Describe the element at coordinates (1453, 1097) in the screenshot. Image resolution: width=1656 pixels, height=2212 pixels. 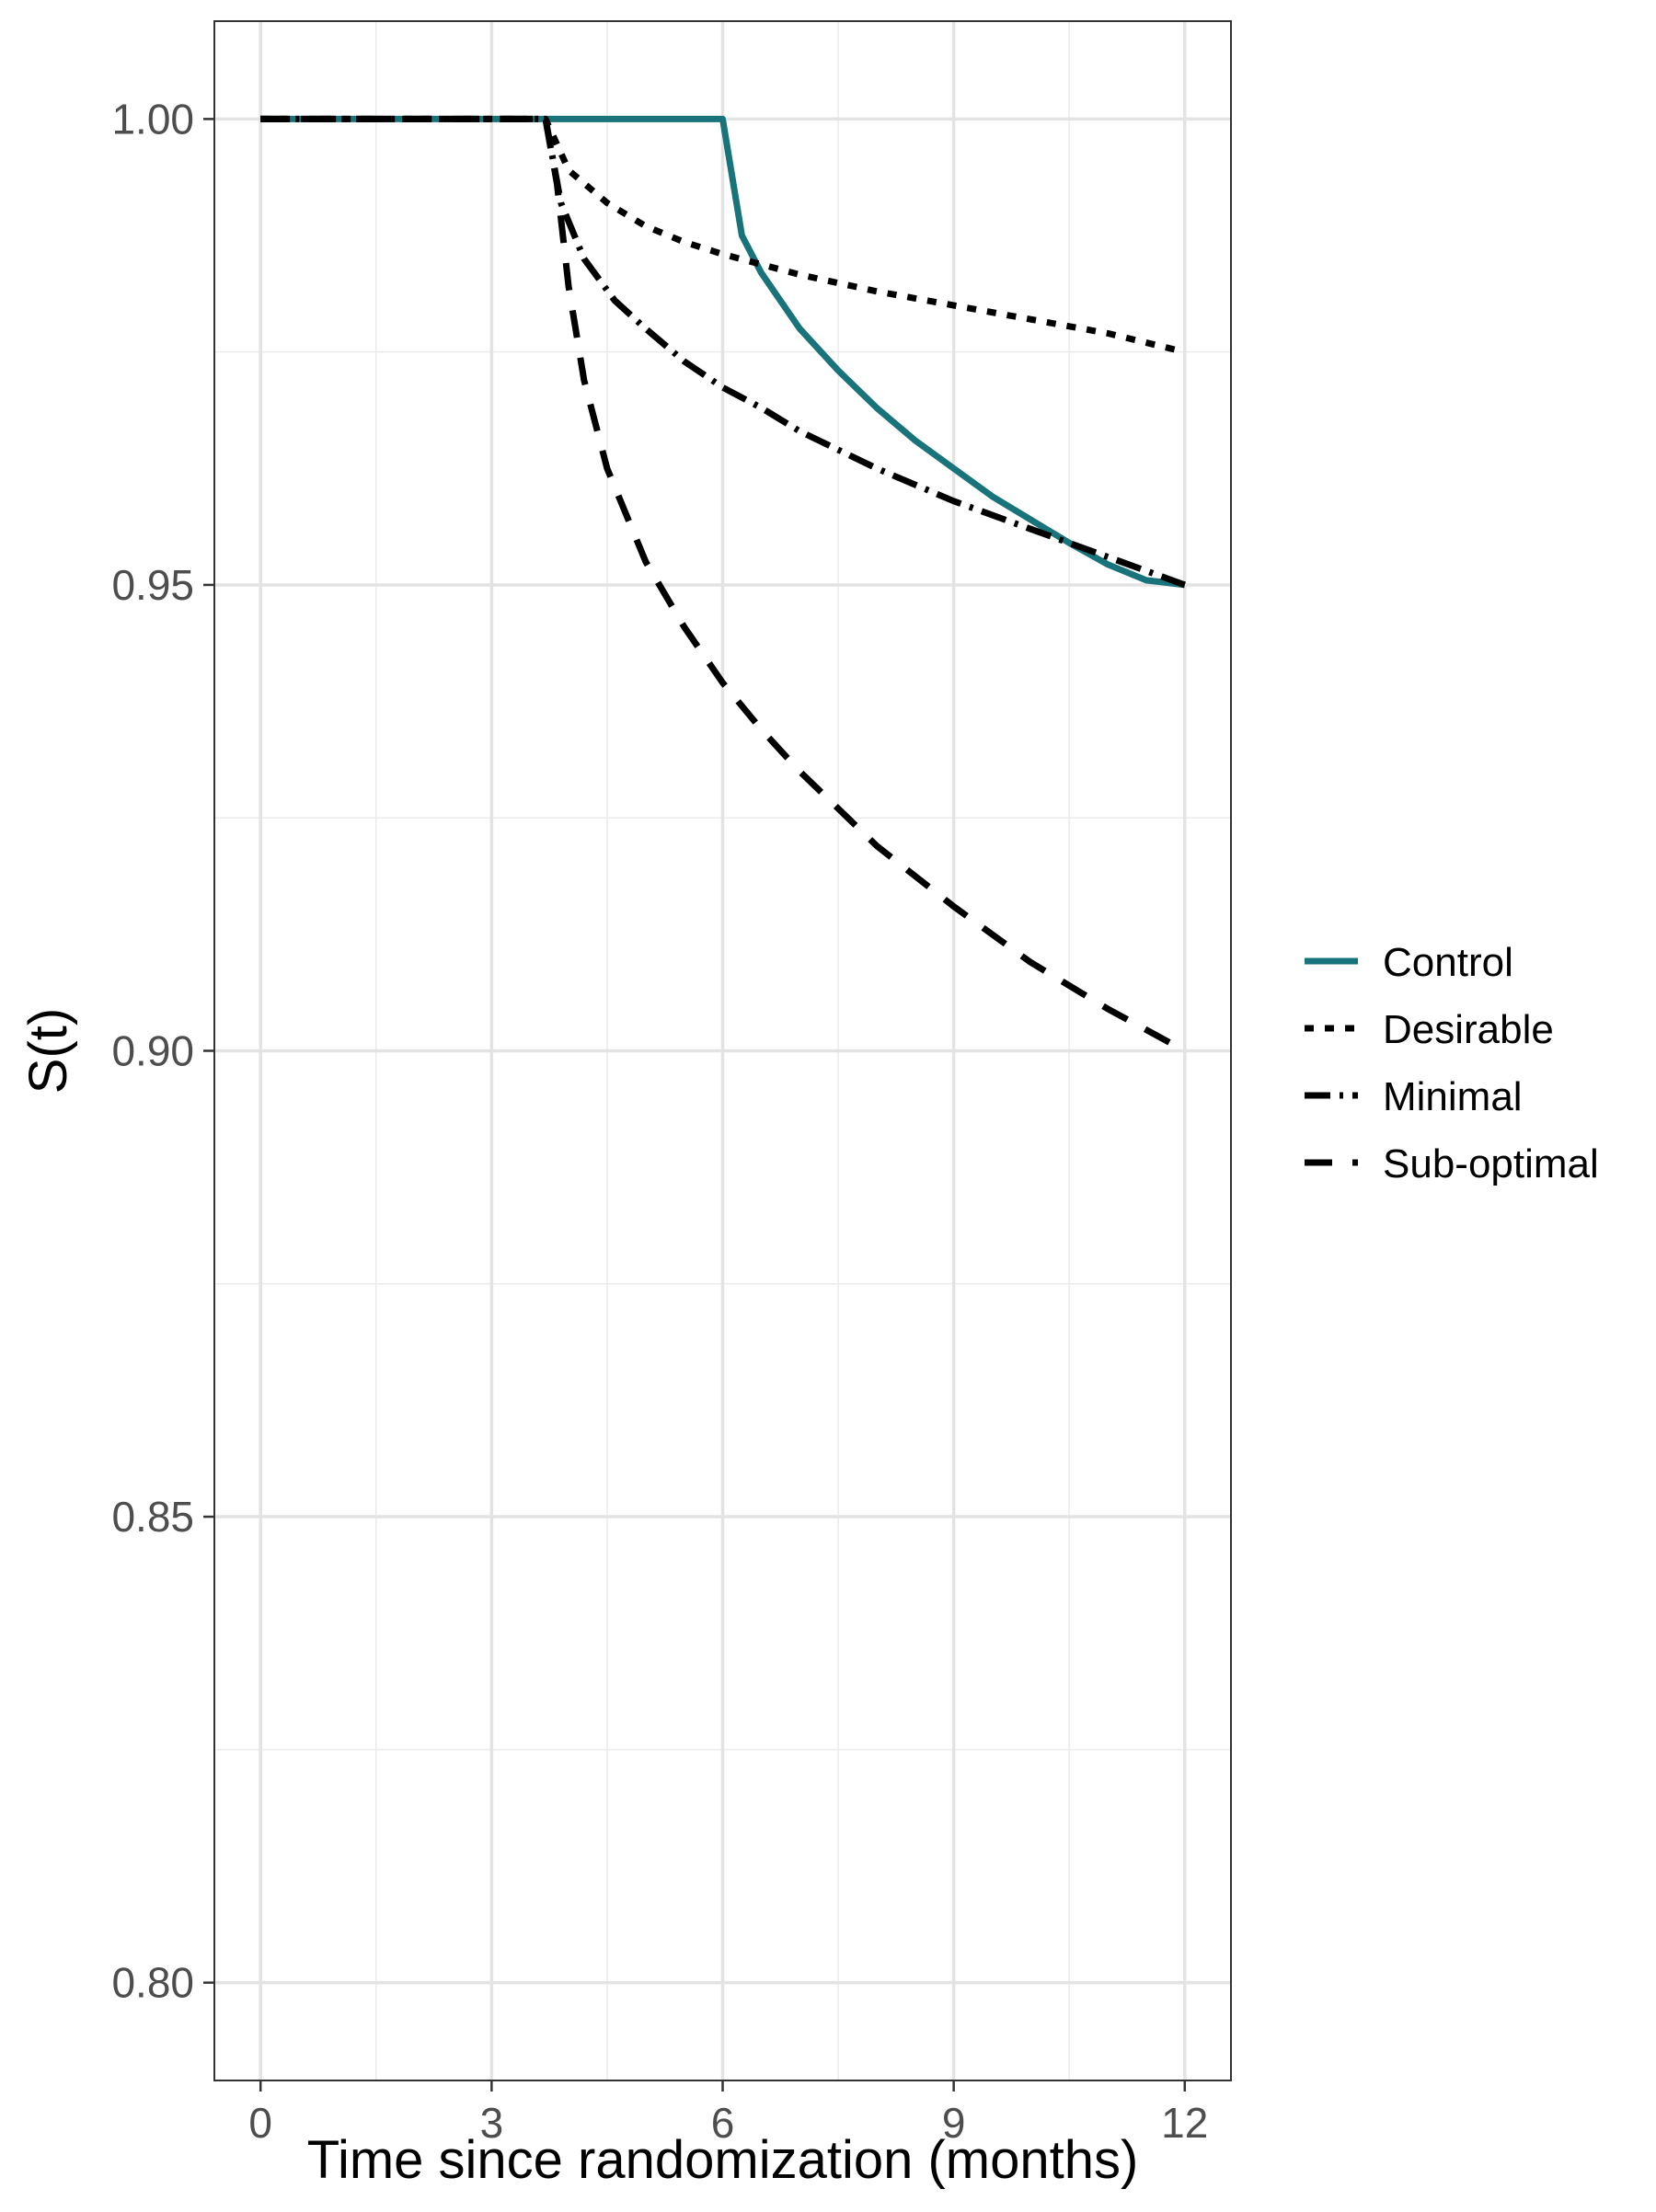
I see `legend-label: Minimal` at that location.